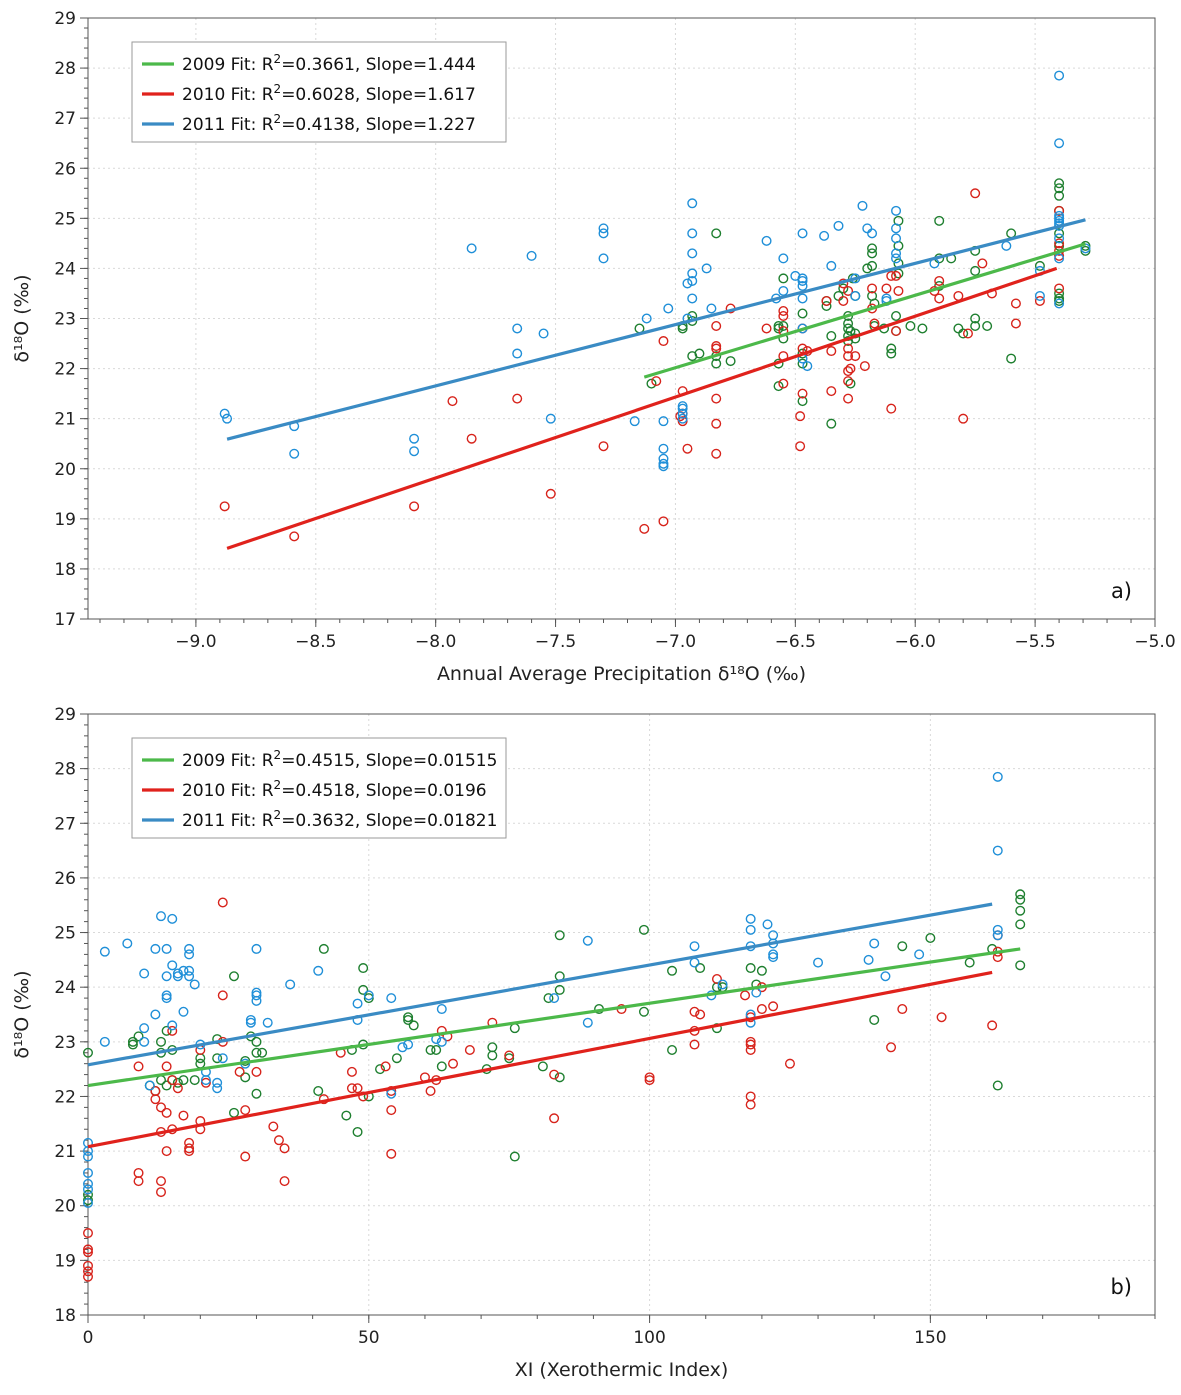  I want to click on legend-entry: 2010 Fit: R2=0.6028, Slope=1.617, so click(329, 93).